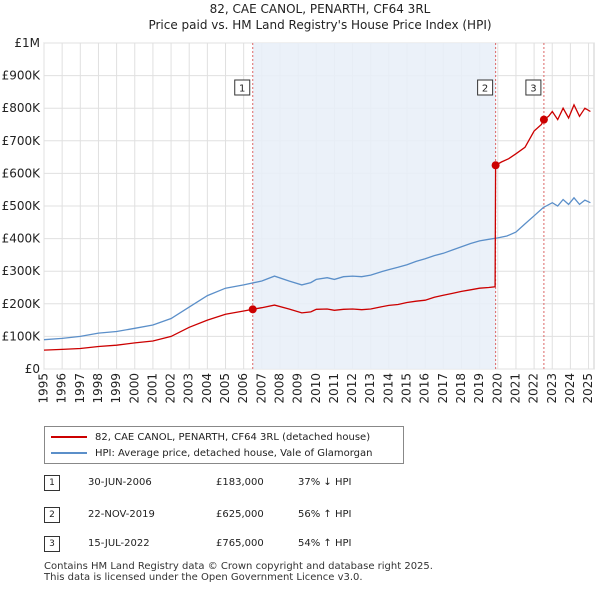  I want to click on y-tick-label: £600K, so click(22, 173).